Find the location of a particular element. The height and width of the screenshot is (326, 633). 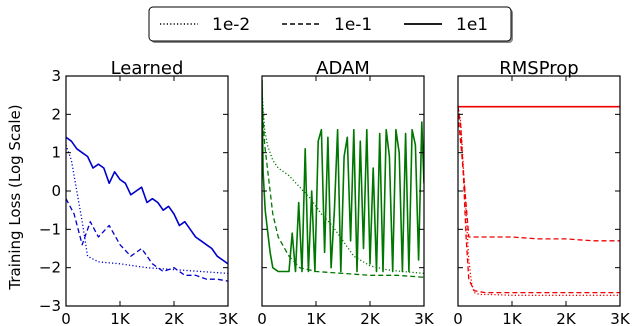

legend-label: 1e-2 is located at coordinates (231, 25).